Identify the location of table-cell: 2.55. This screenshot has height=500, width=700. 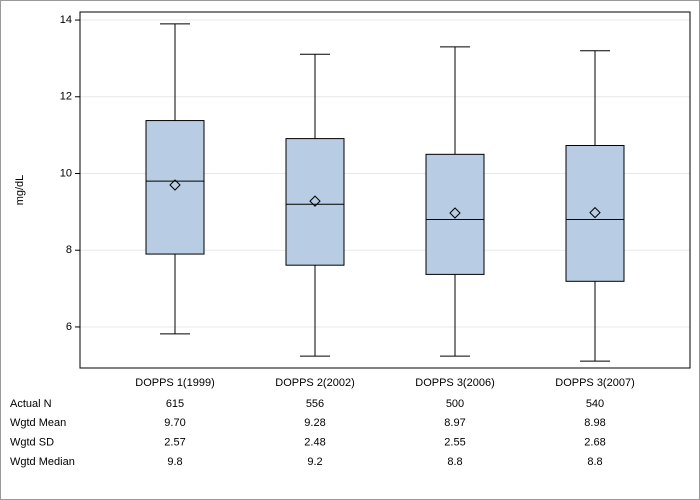
(454, 443).